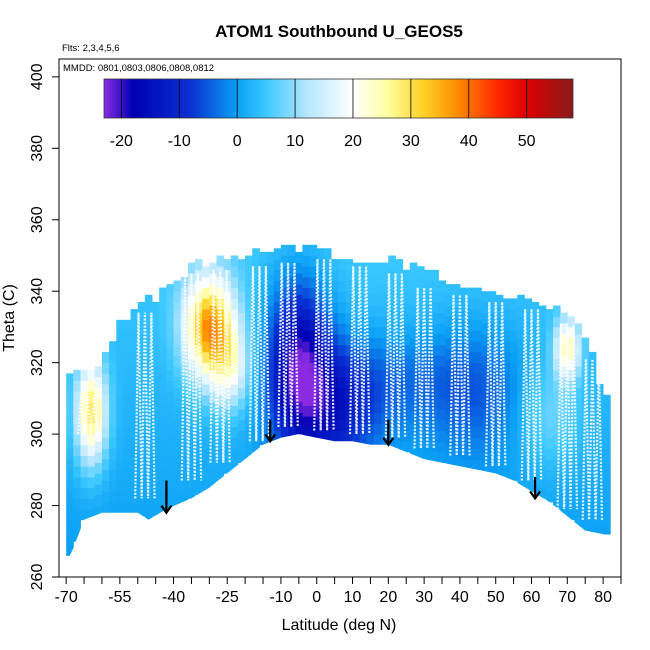 The height and width of the screenshot is (650, 650). What do you see at coordinates (138, 68) in the screenshot?
I see `dates-note: MMDD: 0801,0803,0806,0808,0812` at bounding box center [138, 68].